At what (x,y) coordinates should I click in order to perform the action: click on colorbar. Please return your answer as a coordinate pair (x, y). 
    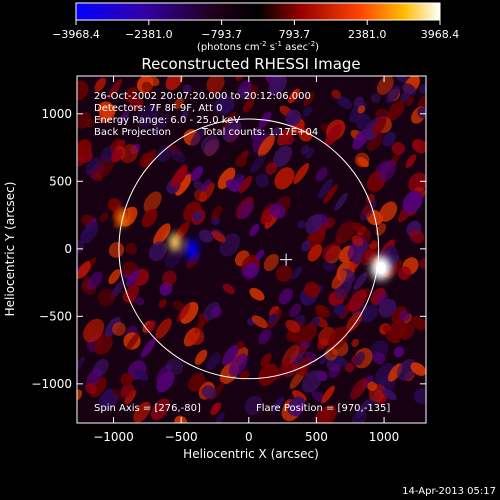
    Looking at the image, I should click on (258, 11).